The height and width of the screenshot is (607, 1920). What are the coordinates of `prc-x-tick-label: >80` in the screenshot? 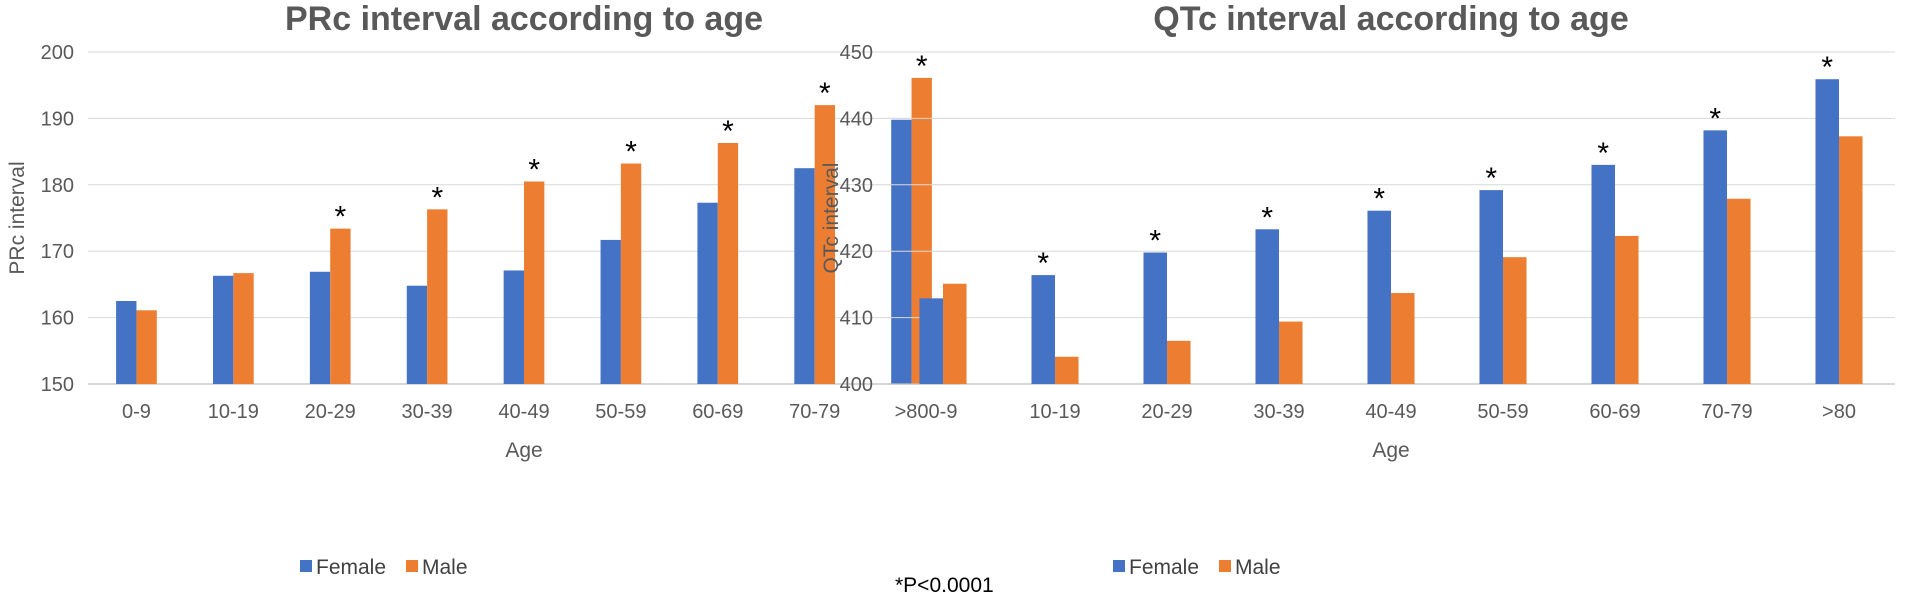 It's located at (912, 412).